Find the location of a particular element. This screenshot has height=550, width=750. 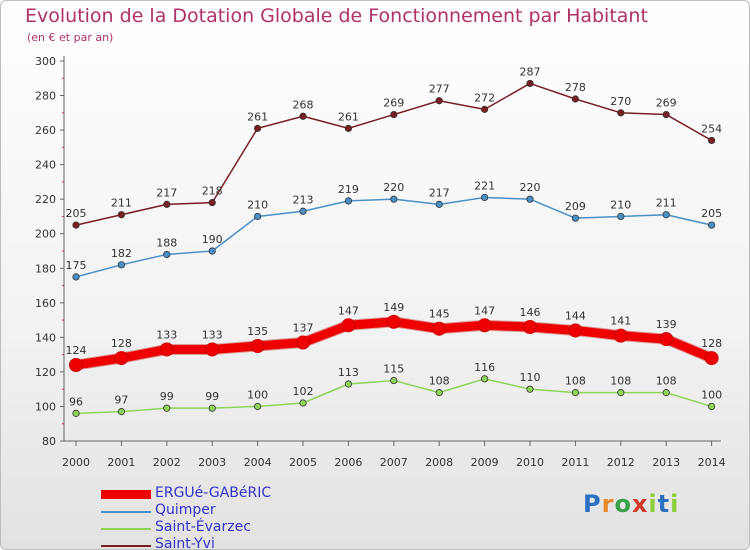

y-tick-label: 260 is located at coordinates (45, 130).